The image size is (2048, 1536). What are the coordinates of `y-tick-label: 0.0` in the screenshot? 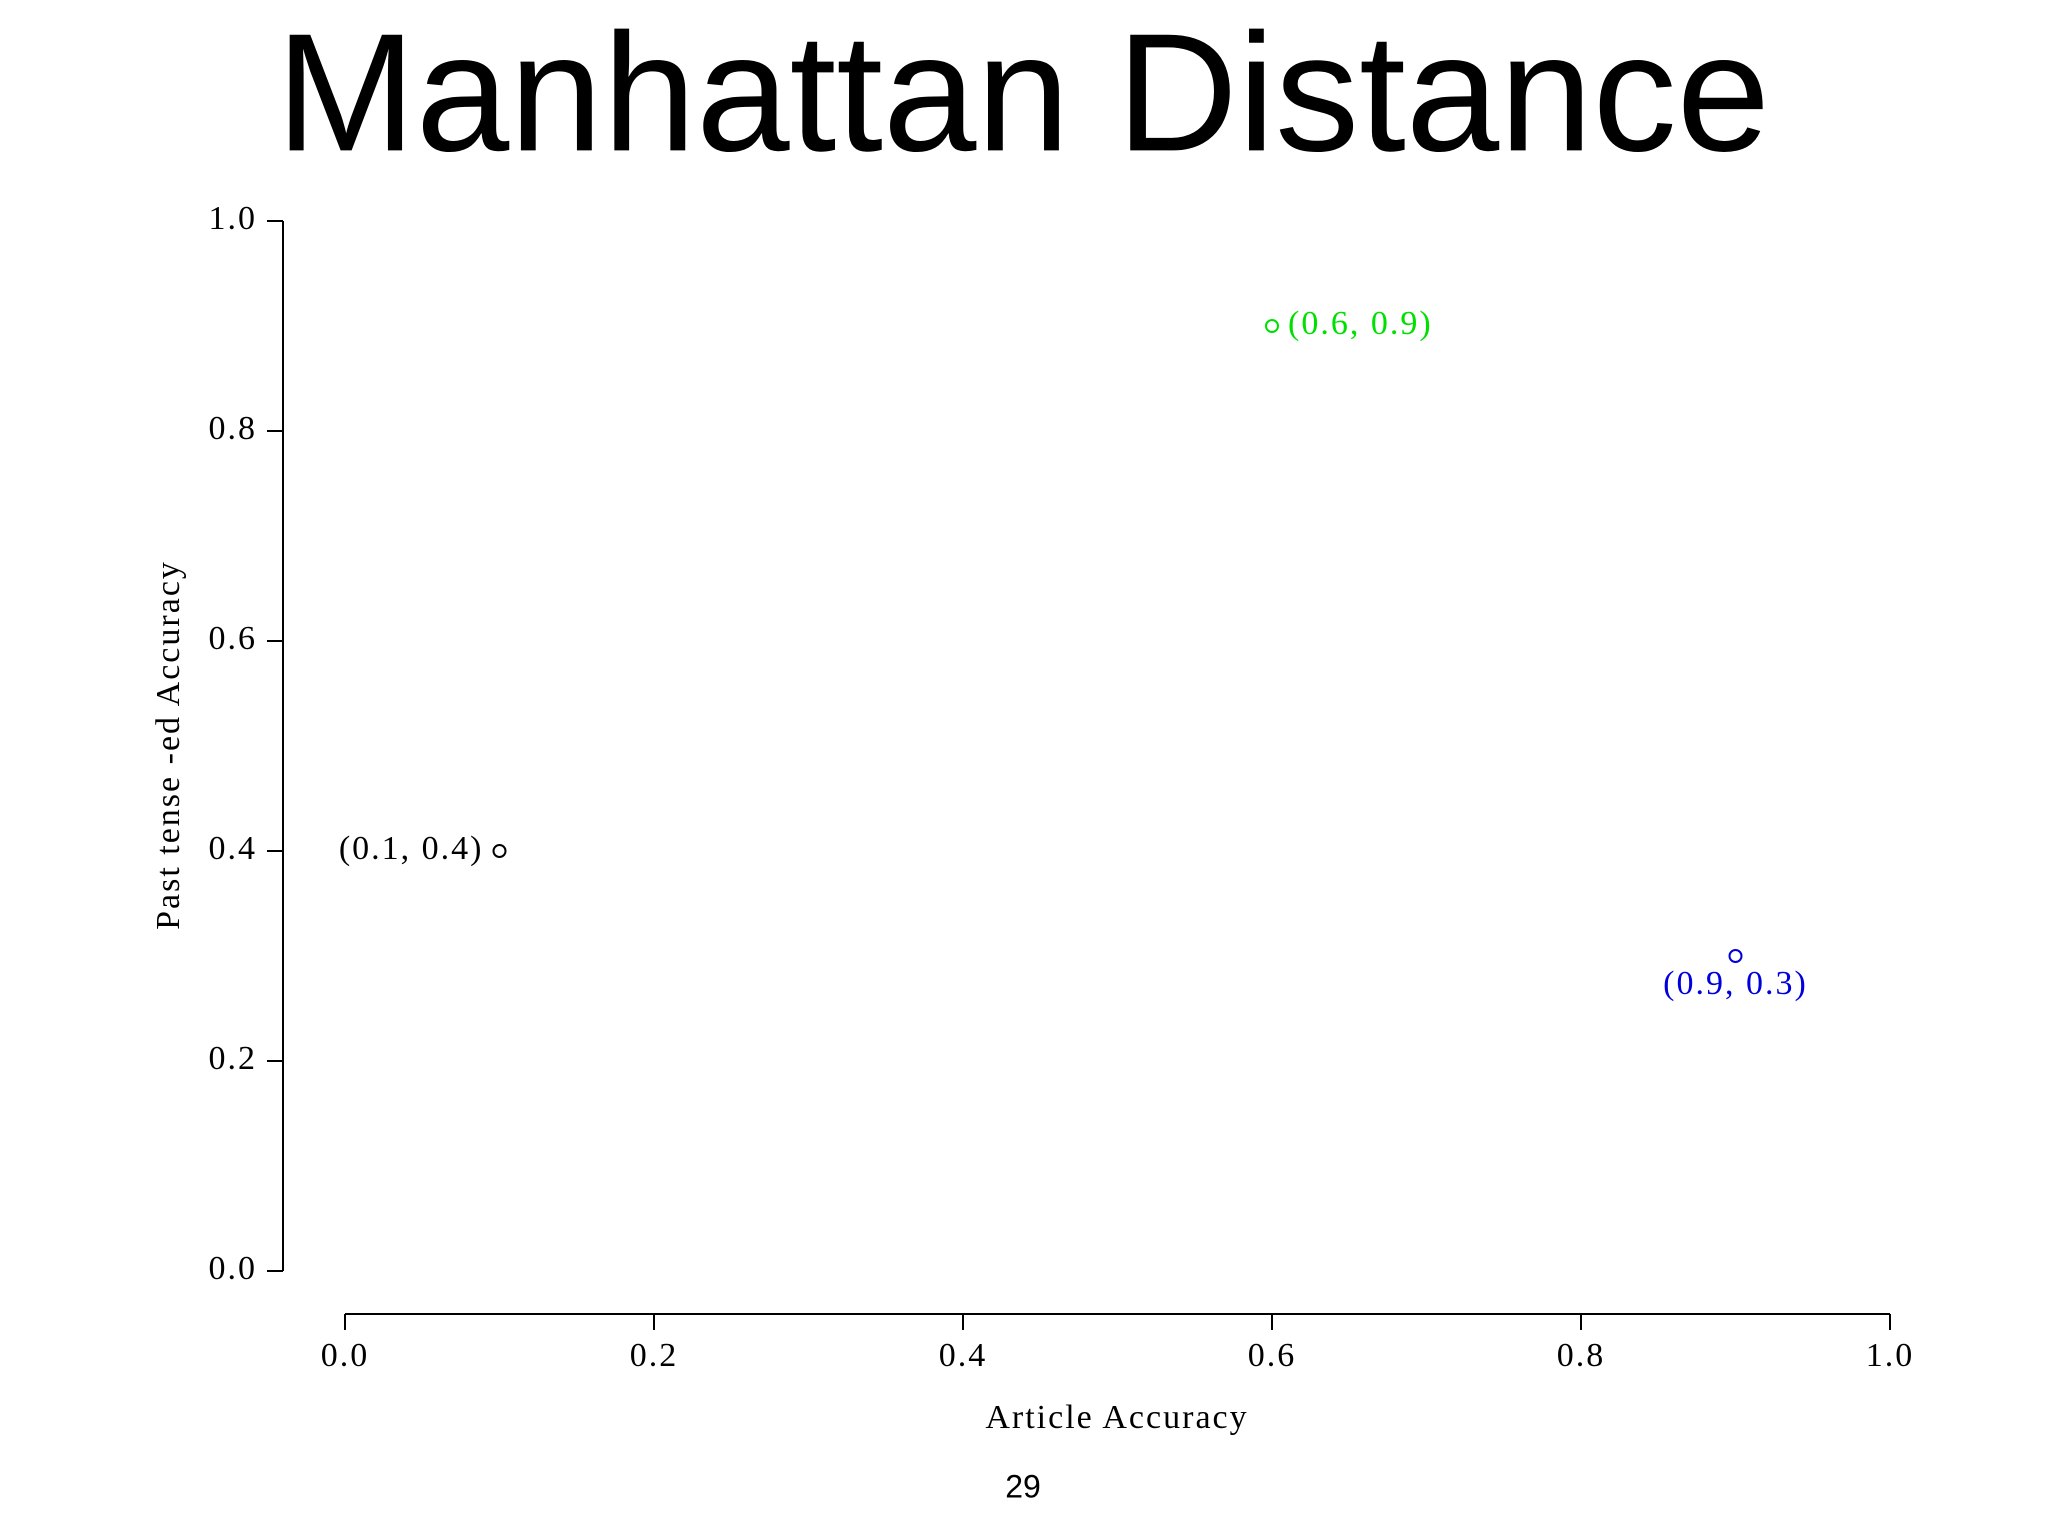 It's located at (233, 1268).